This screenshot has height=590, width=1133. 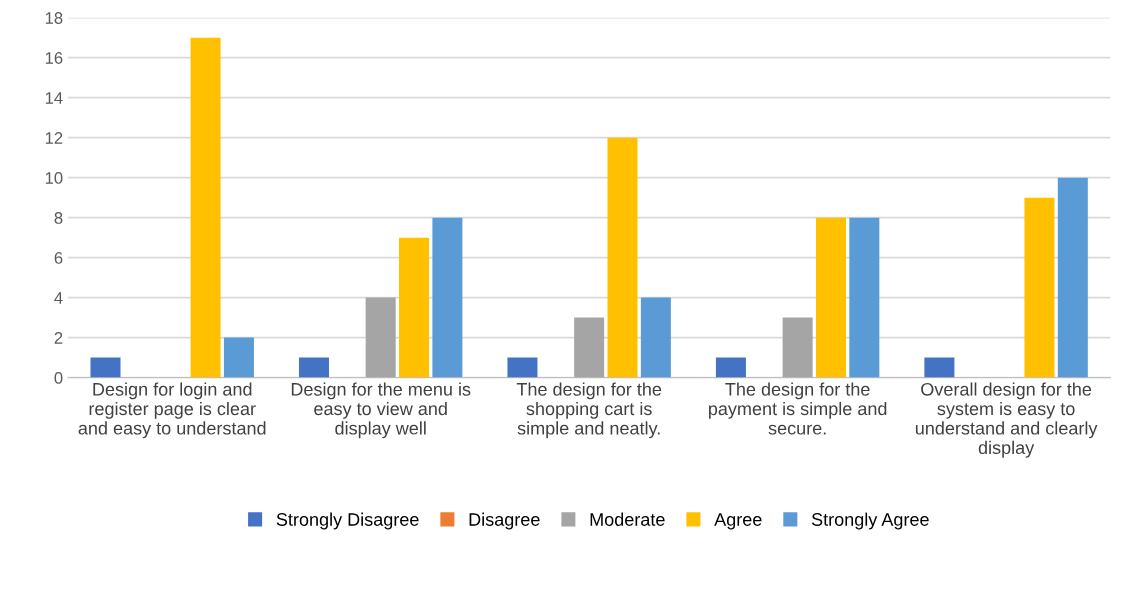 I want to click on x-tick-label: The design for the shopping cart is simple and neatly., so click(x=589, y=410).